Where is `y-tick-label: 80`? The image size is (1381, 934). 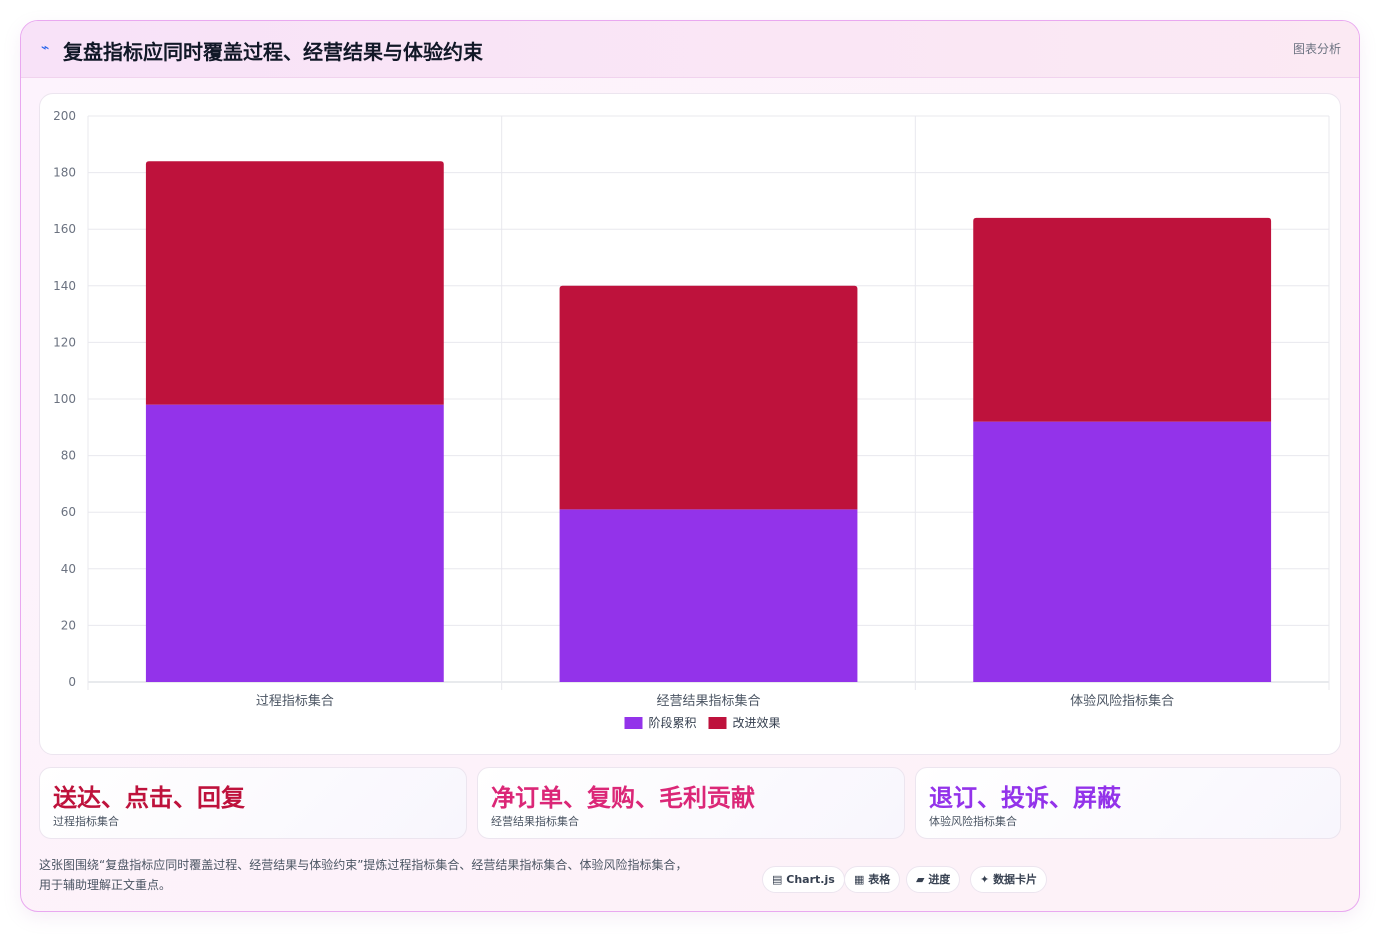 y-tick-label: 80 is located at coordinates (68, 456).